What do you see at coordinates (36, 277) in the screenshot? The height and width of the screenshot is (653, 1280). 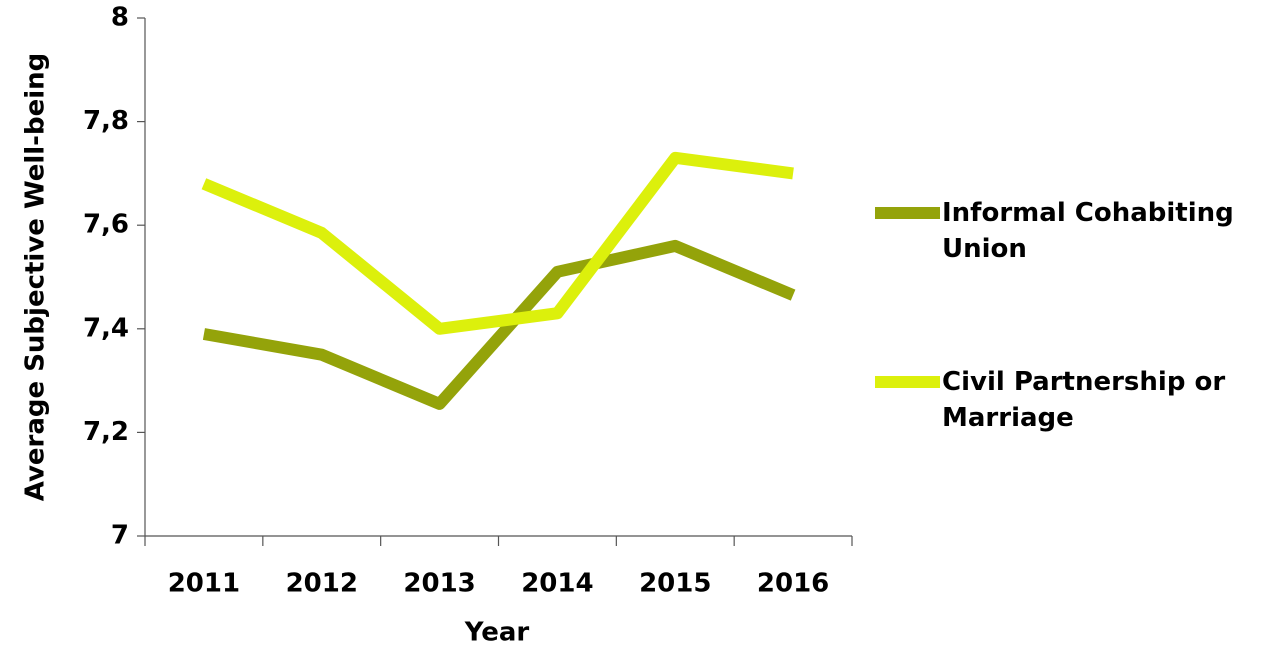 I see `y-axis-title: Average Subjective Well-being` at bounding box center [36, 277].